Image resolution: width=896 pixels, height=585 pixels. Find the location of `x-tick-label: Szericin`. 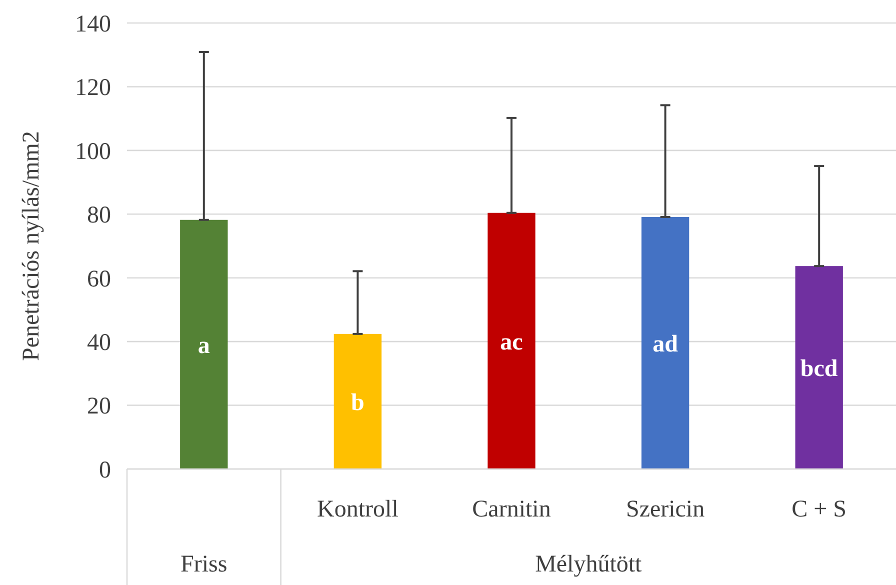

x-tick-label: Szericin is located at coordinates (665, 509).